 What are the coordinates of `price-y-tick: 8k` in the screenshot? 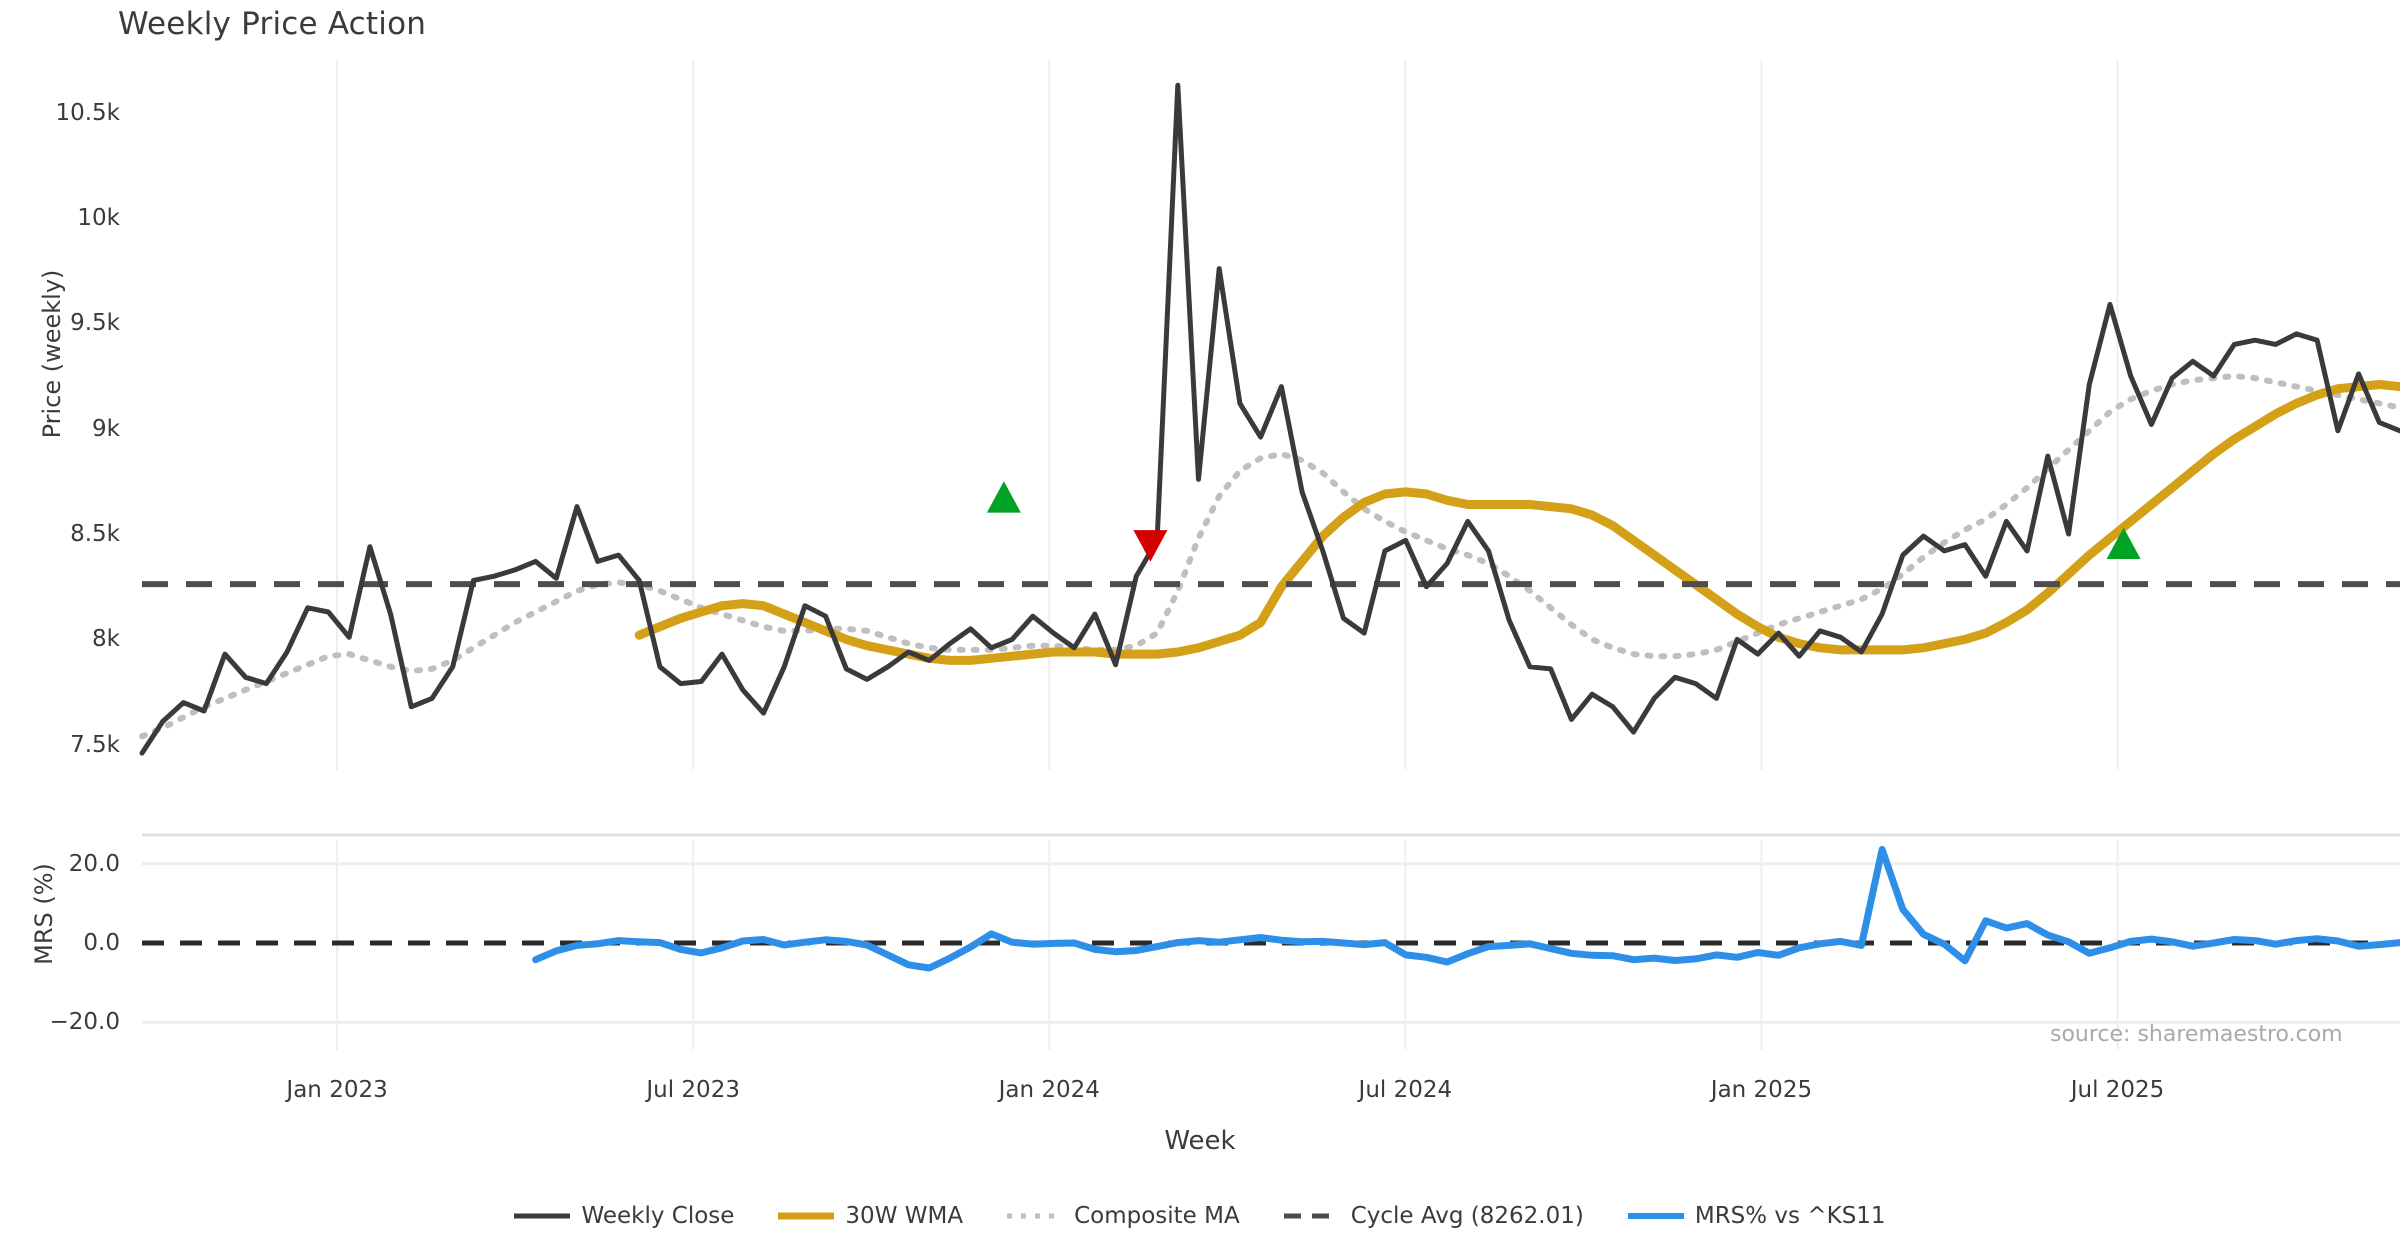 It's located at (106, 639).